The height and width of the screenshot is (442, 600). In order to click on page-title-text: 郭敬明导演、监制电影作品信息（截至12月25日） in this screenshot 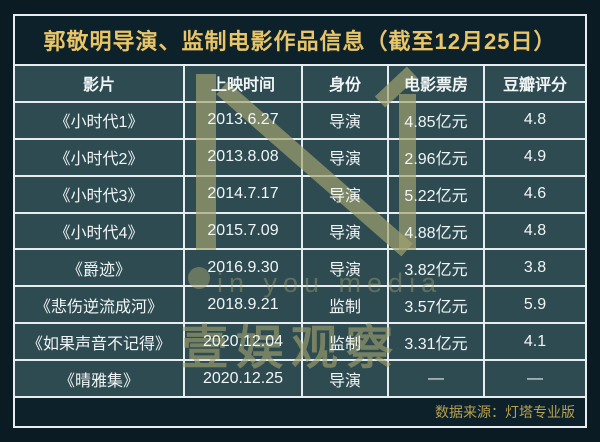, I will do `click(300, 41)`.